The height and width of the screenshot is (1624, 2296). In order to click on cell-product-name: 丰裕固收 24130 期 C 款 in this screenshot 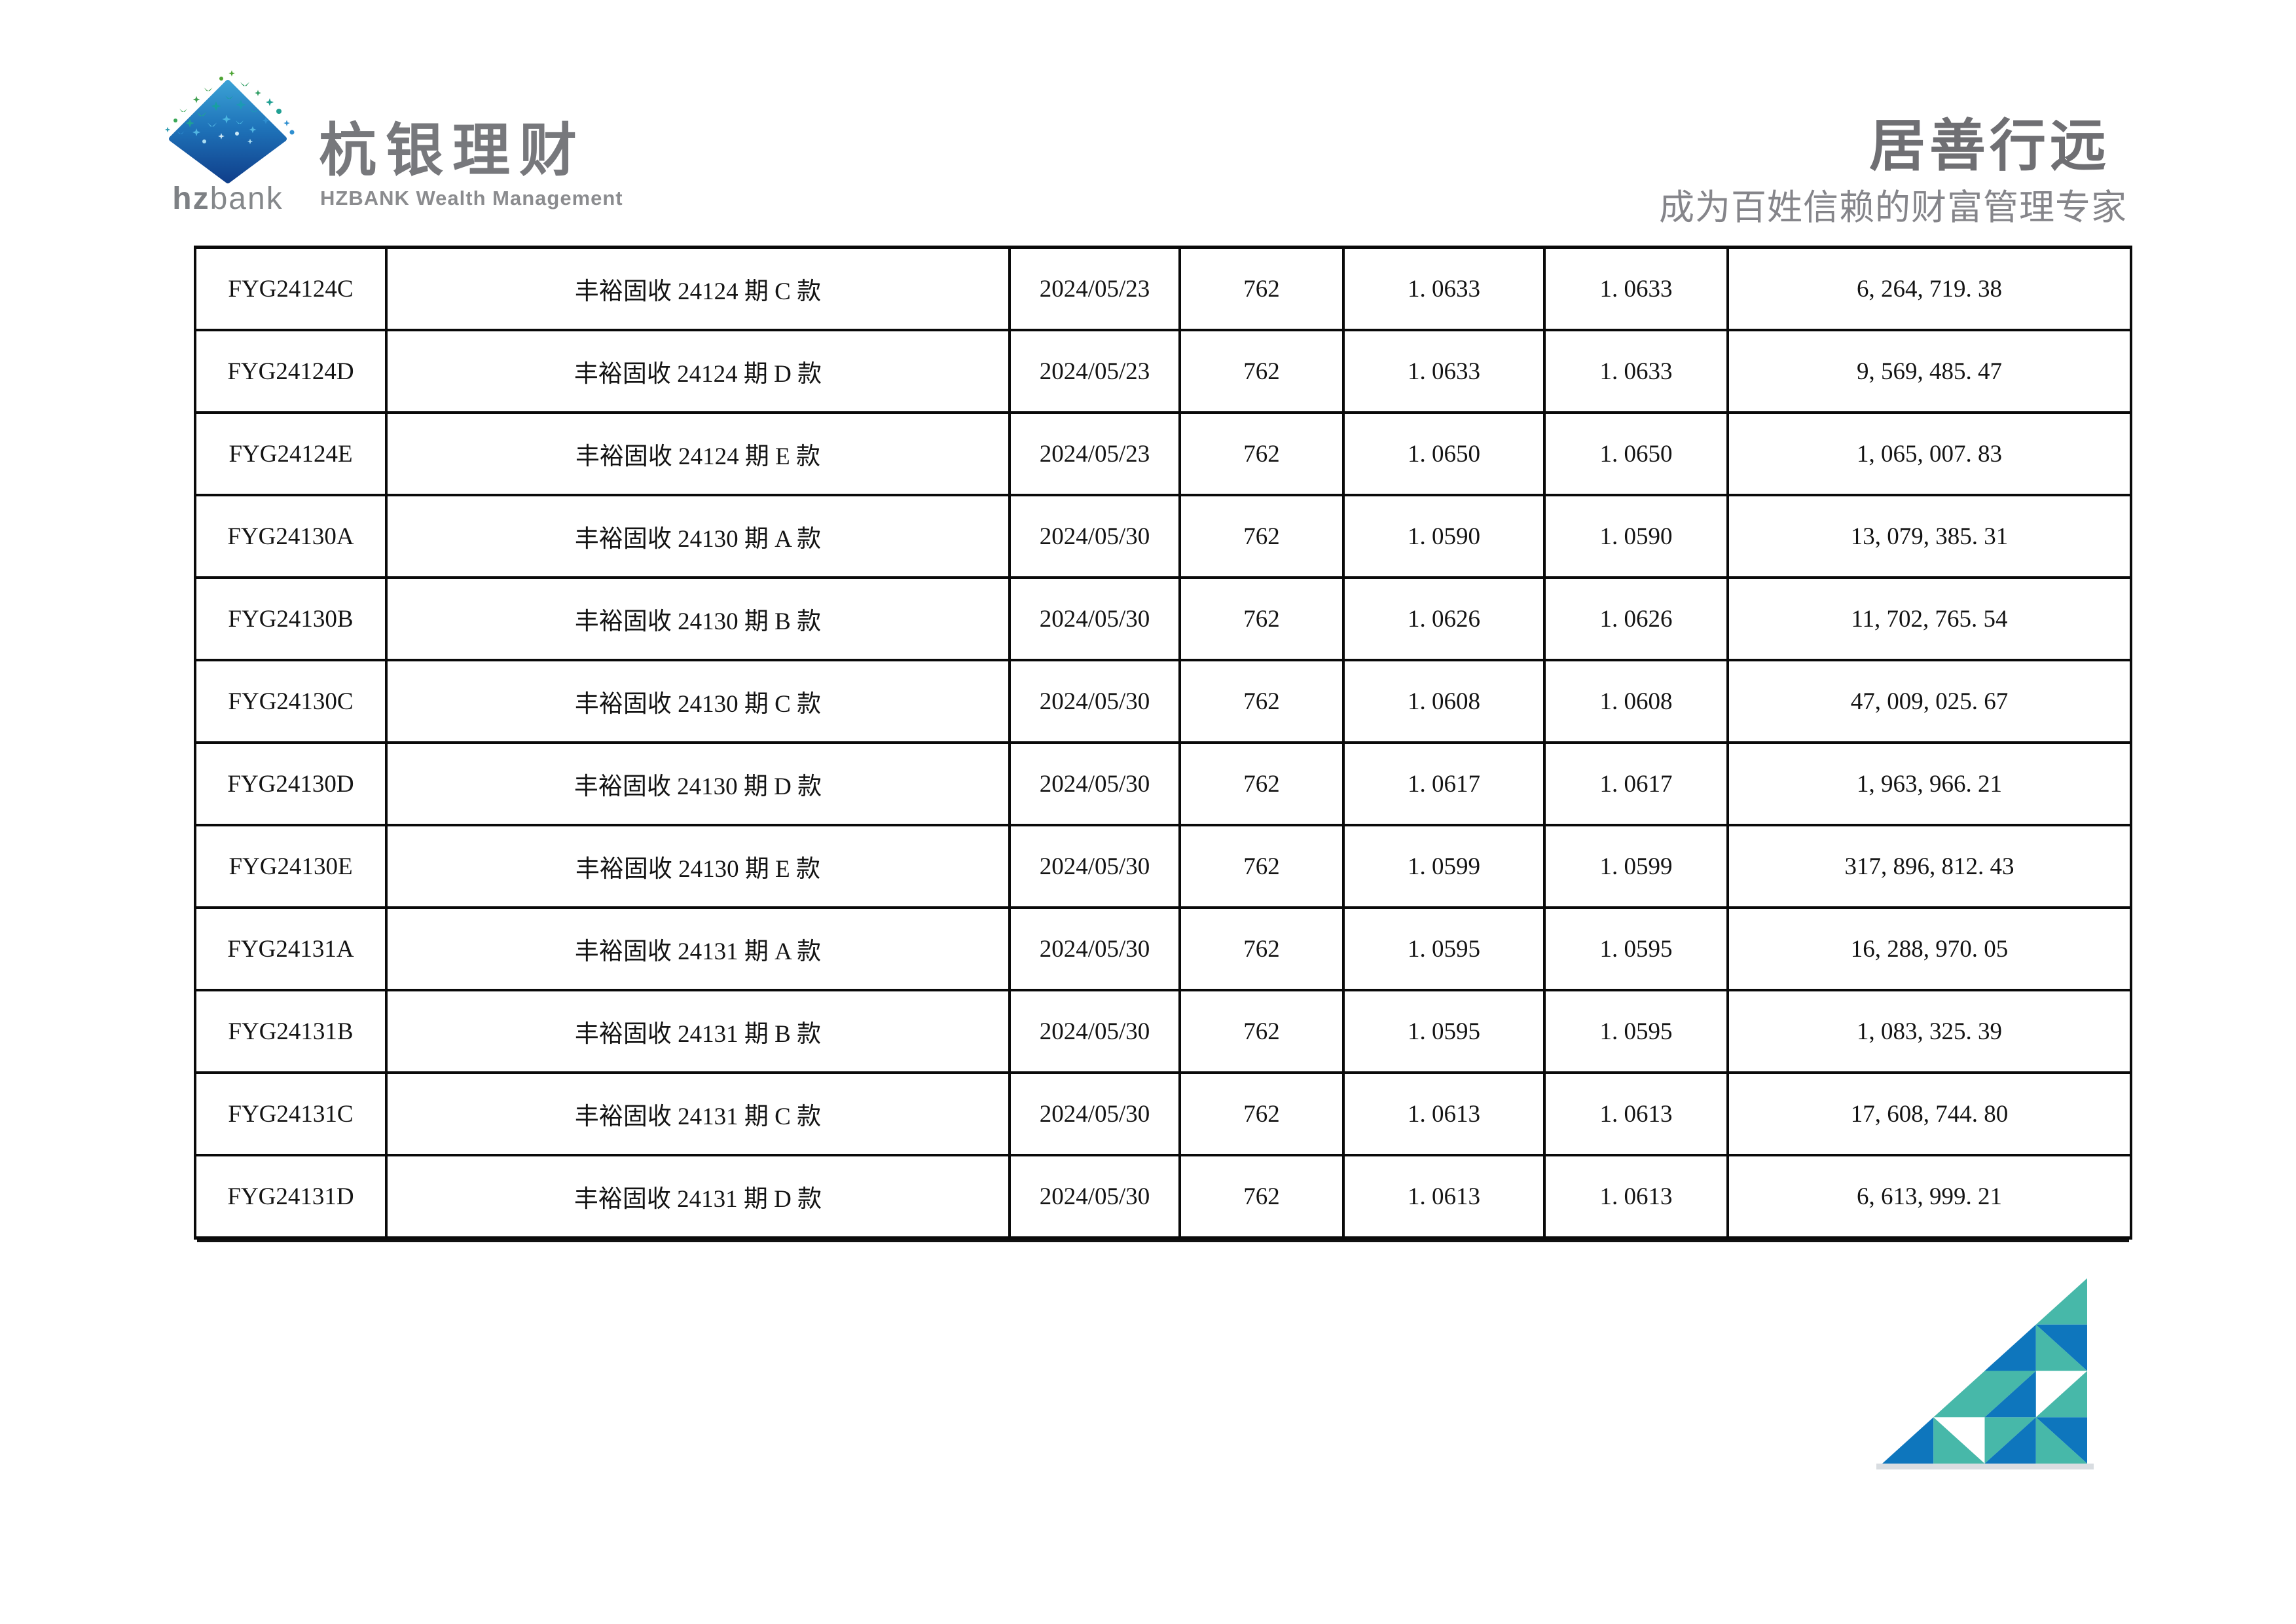, I will do `click(698, 701)`.